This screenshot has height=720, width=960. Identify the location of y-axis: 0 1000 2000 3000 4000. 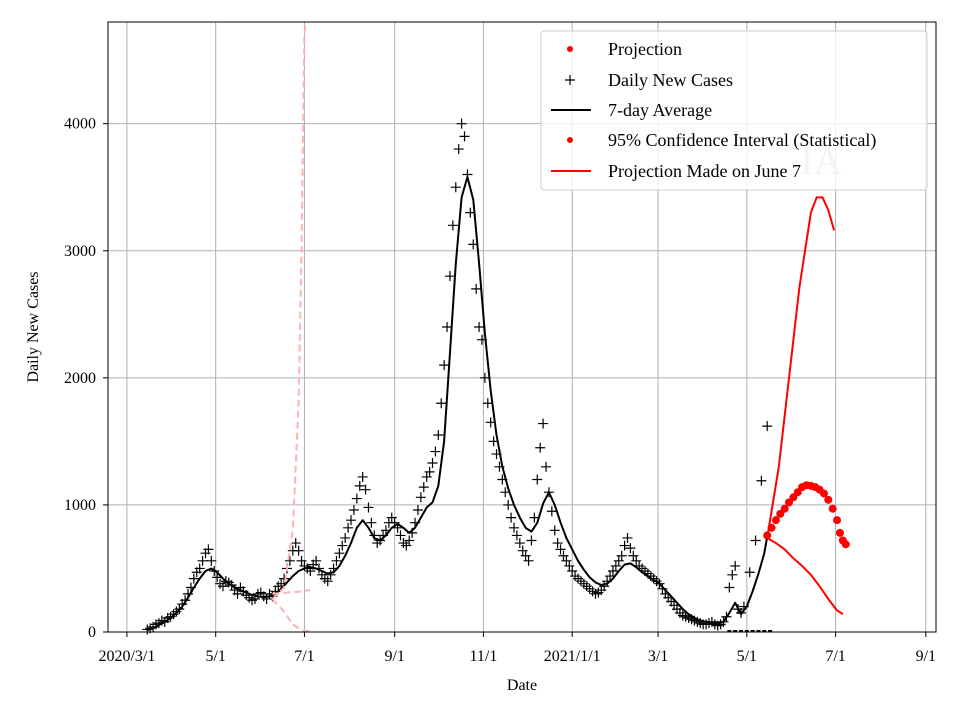
(86, 378).